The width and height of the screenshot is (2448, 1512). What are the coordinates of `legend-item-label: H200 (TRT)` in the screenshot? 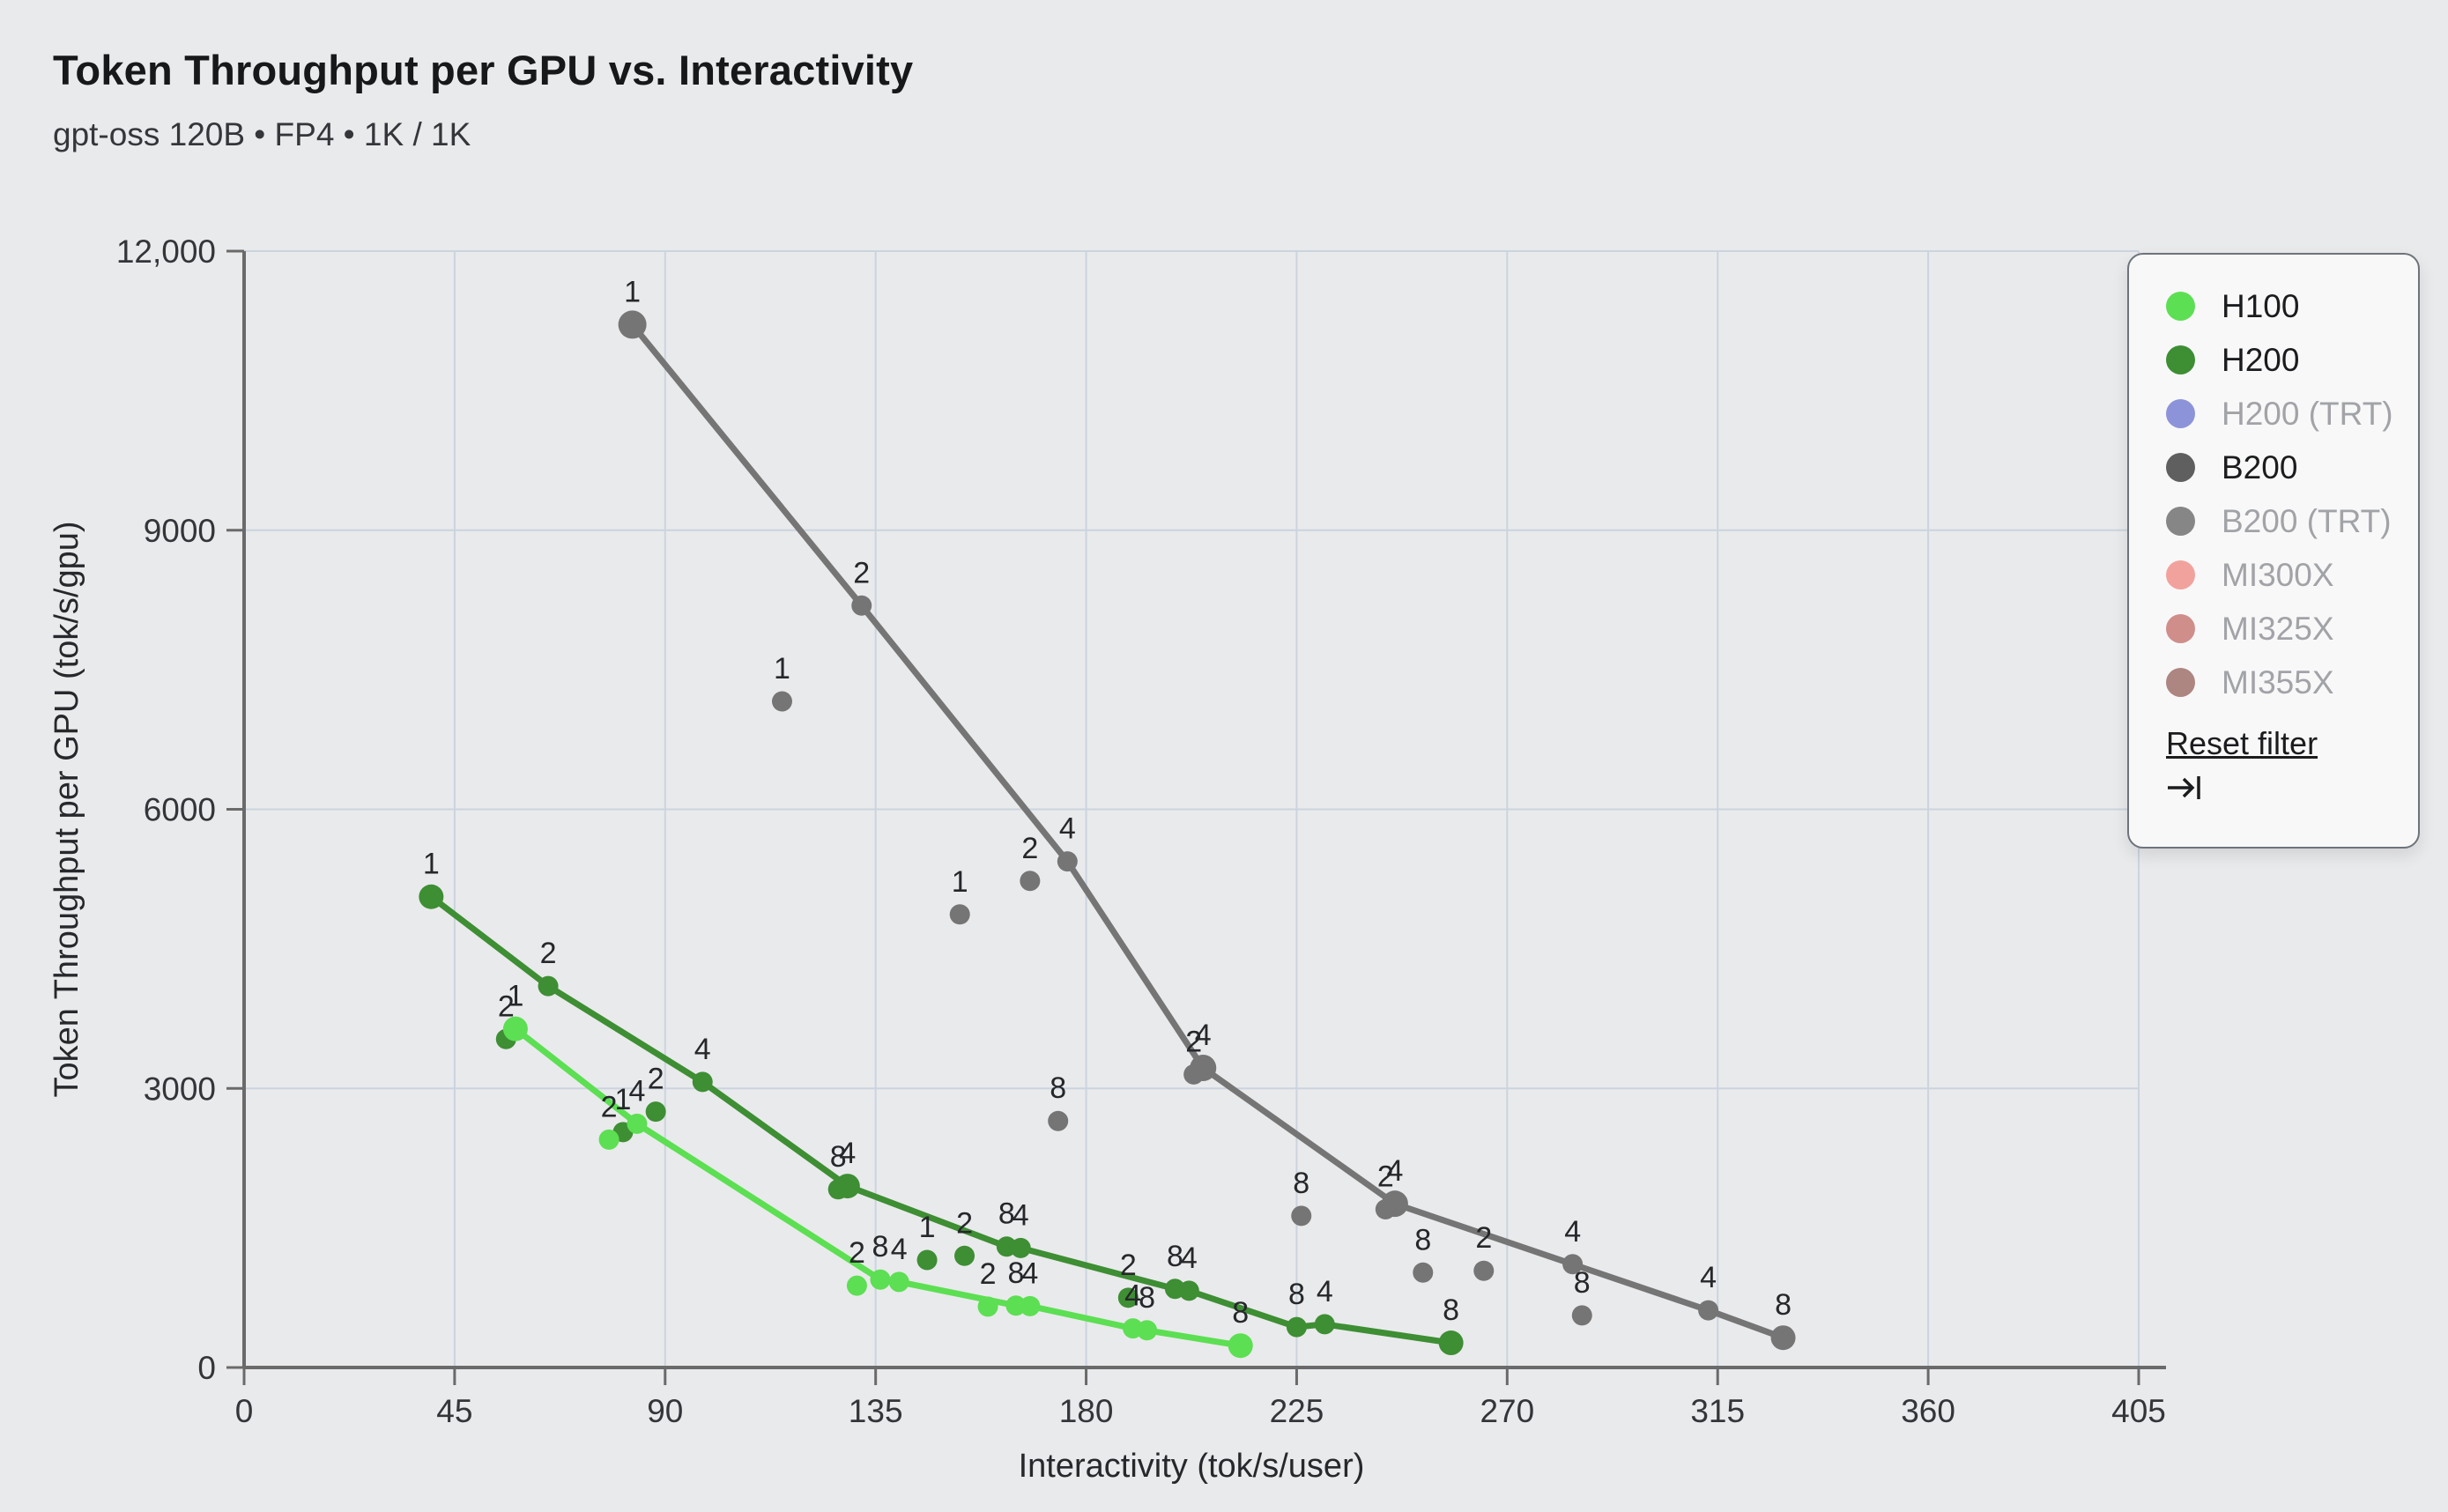 It's located at (2307, 413).